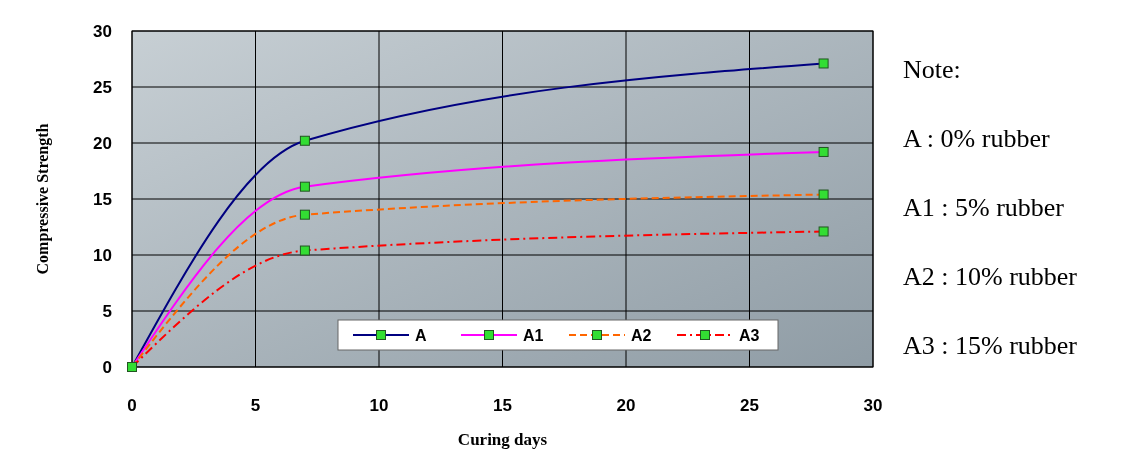 This screenshot has height=461, width=1126. Describe the element at coordinates (102, 31) in the screenshot. I see `y-tick-label: 30` at that location.